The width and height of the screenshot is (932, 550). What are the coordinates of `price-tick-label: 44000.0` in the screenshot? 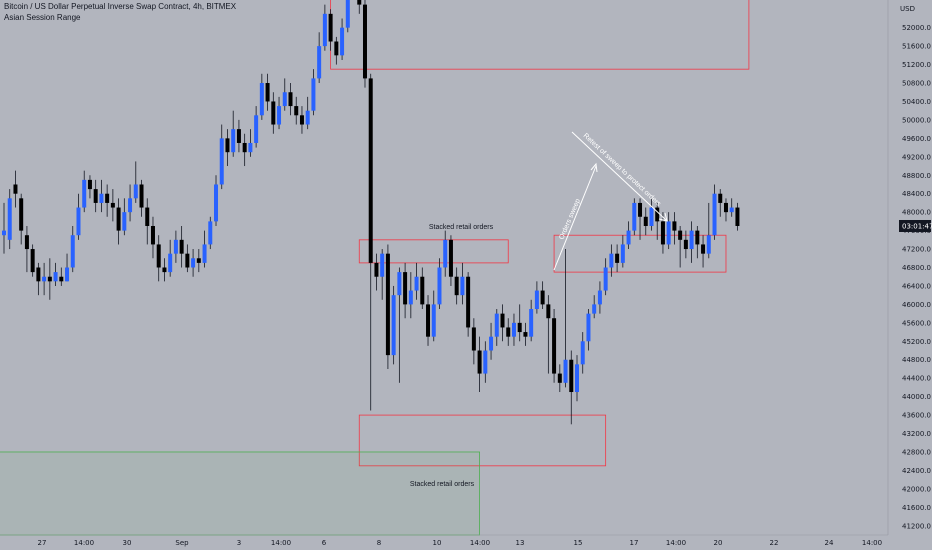 It's located at (916, 397).